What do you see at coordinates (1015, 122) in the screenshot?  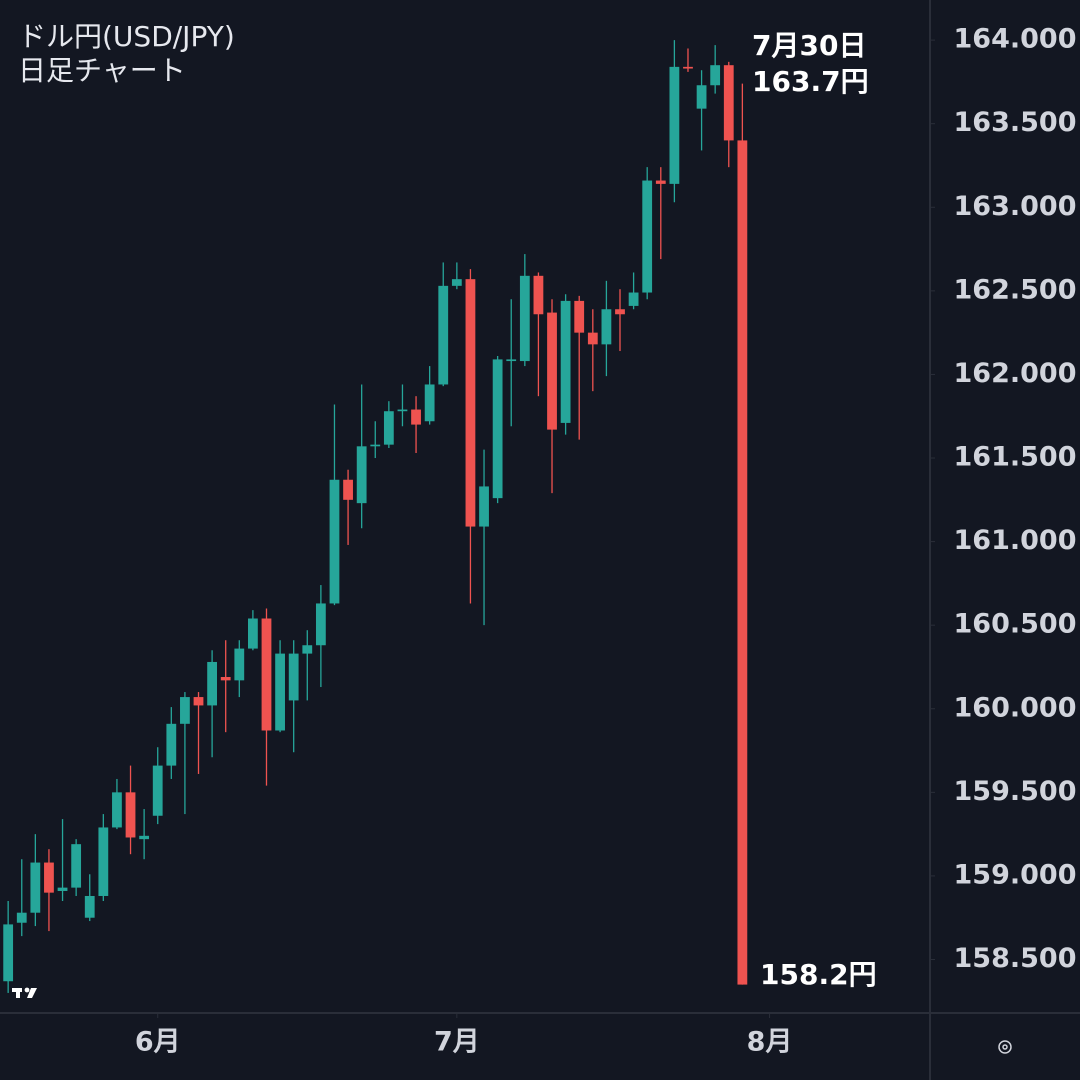 I see `y-tick-label: 163.500` at bounding box center [1015, 122].